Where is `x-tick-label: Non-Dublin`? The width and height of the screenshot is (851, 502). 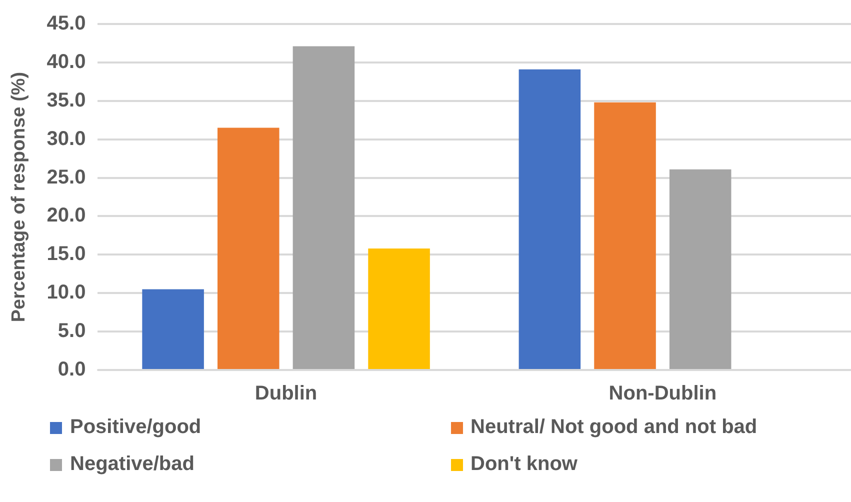 x-tick-label: Non-Dublin is located at coordinates (662, 393).